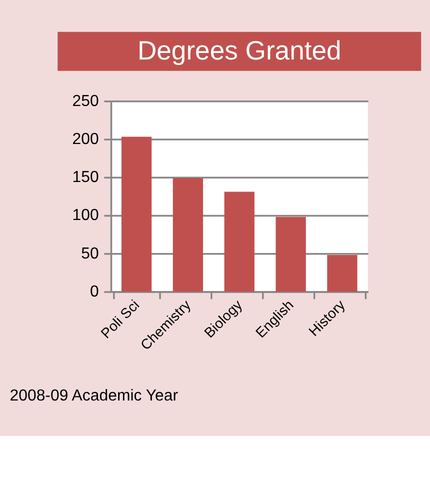 This screenshot has width=430, height=500. I want to click on text: 2008-09 Academic Year, so click(94, 395).